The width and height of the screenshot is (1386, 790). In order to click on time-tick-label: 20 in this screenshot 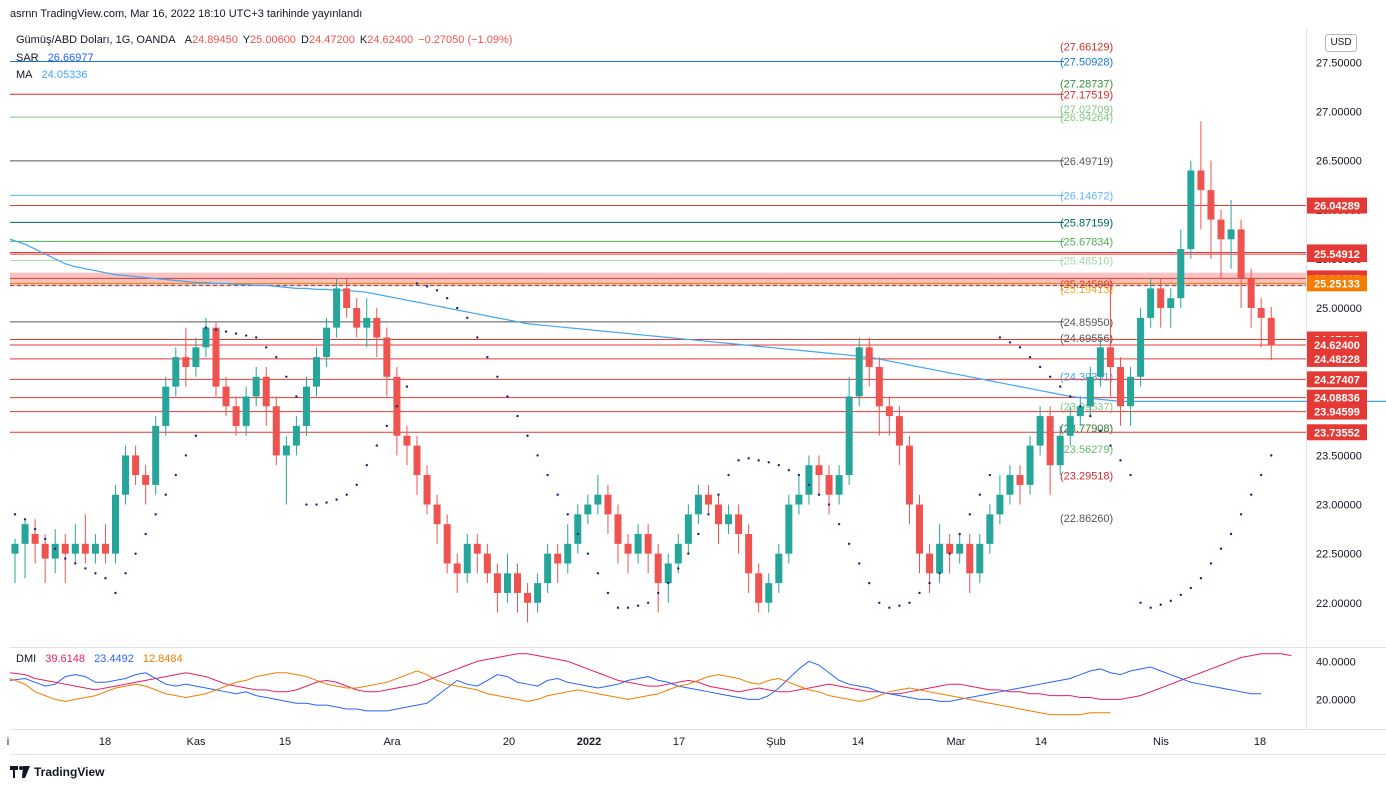, I will do `click(509, 742)`.